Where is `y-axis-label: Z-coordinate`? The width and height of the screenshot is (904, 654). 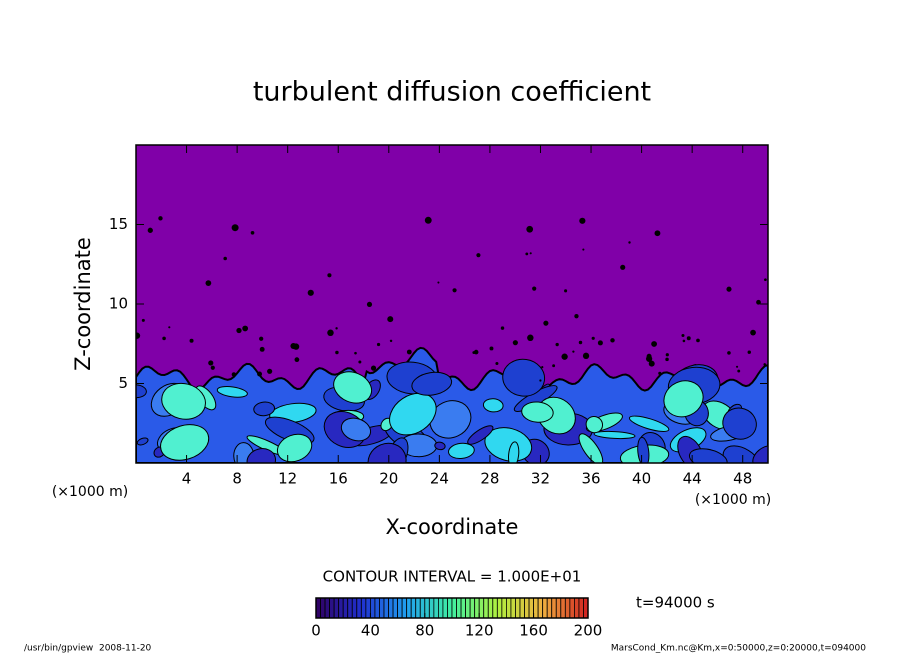
y-axis-label: Z-coordinate is located at coordinates (83, 304).